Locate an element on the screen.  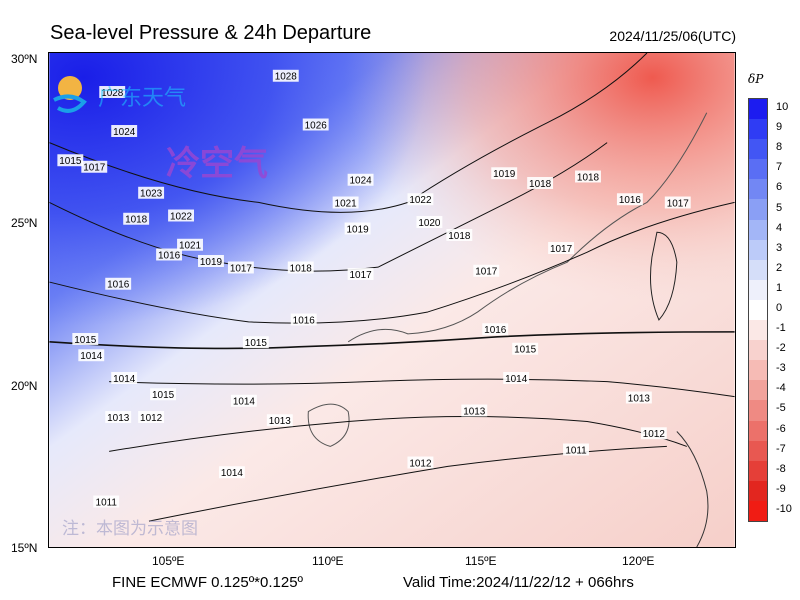
schematic-note: 注：本图为示意图 is located at coordinates (130, 528).